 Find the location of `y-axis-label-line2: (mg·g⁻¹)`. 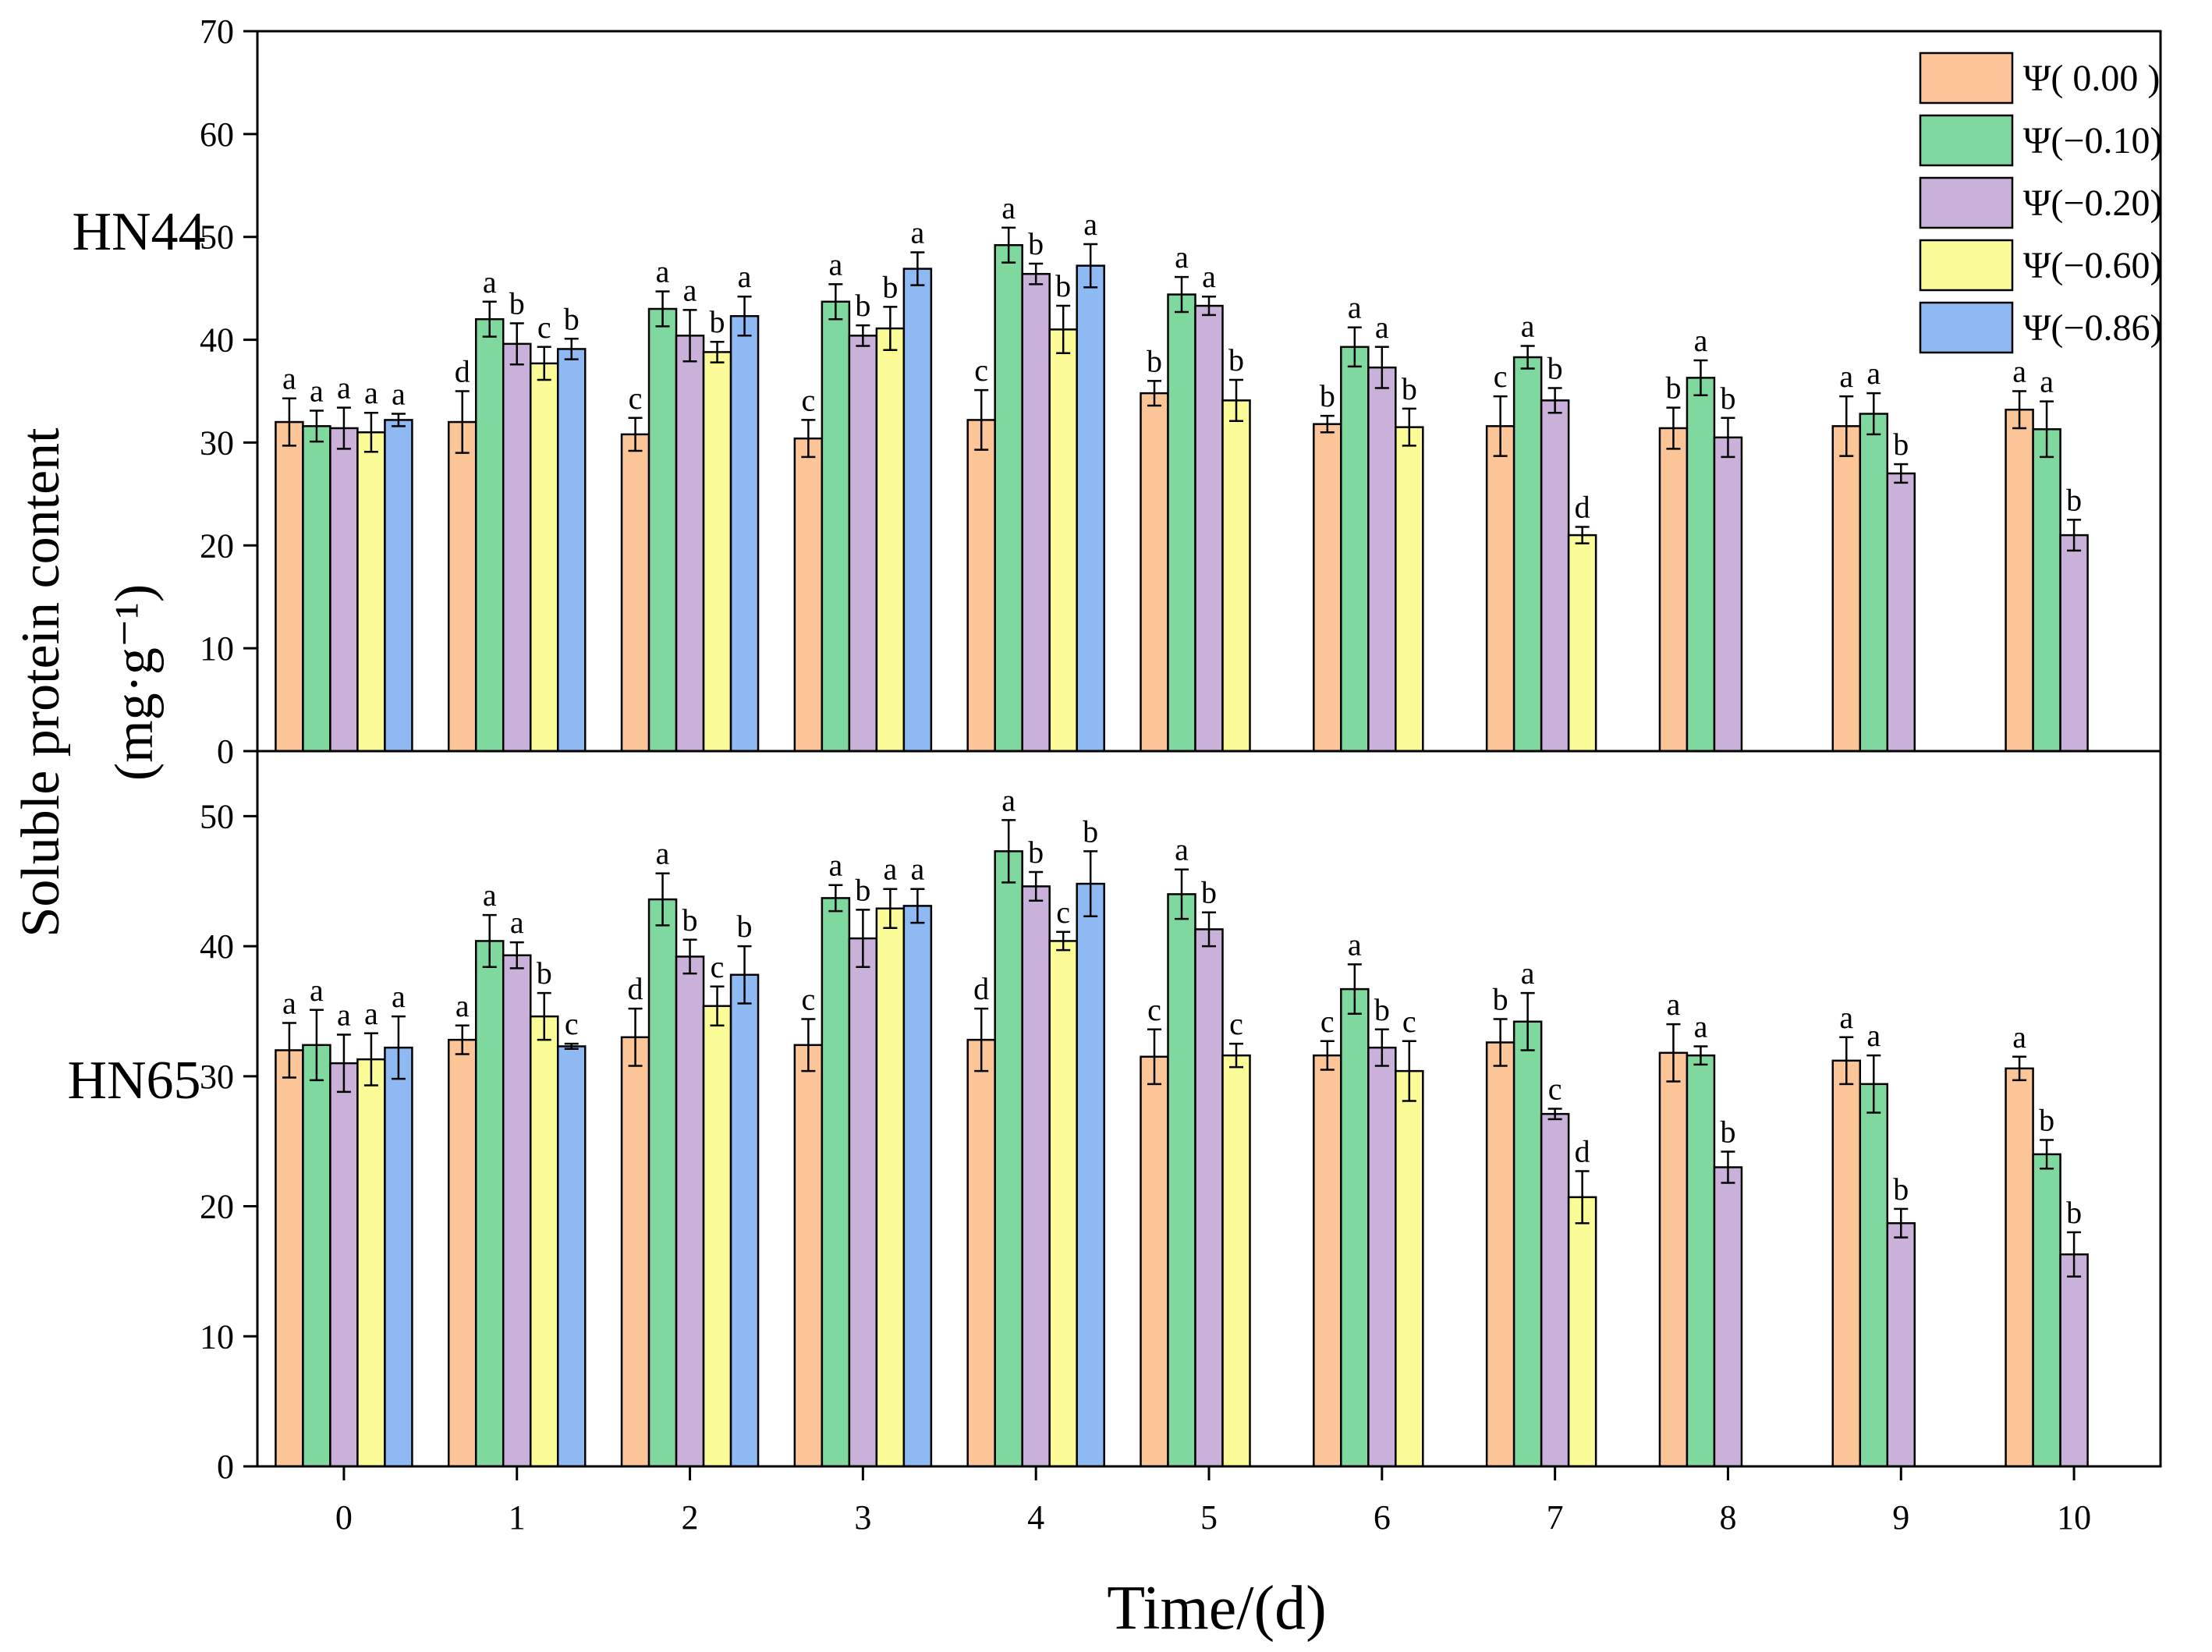

y-axis-label-line2: (mg·g⁻¹) is located at coordinates (135, 682).